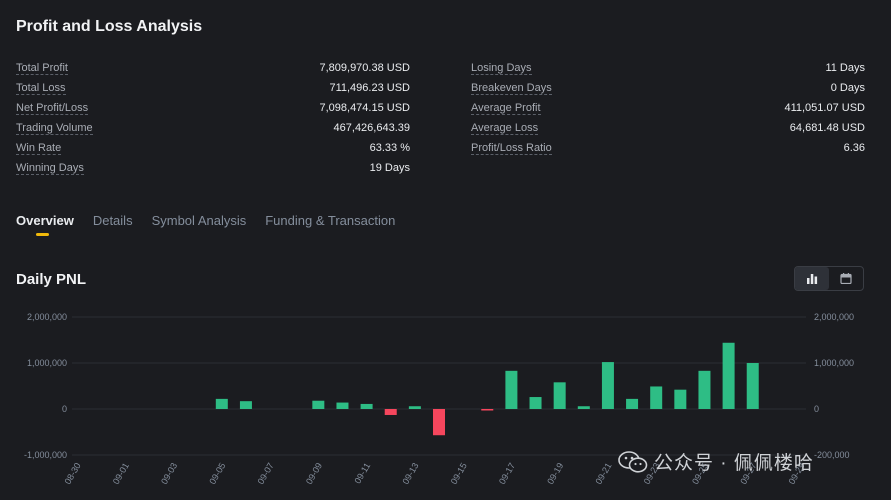 The width and height of the screenshot is (891, 500). What do you see at coordinates (364, 68) in the screenshot?
I see `stat-value: 7,809,970.38 USD` at bounding box center [364, 68].